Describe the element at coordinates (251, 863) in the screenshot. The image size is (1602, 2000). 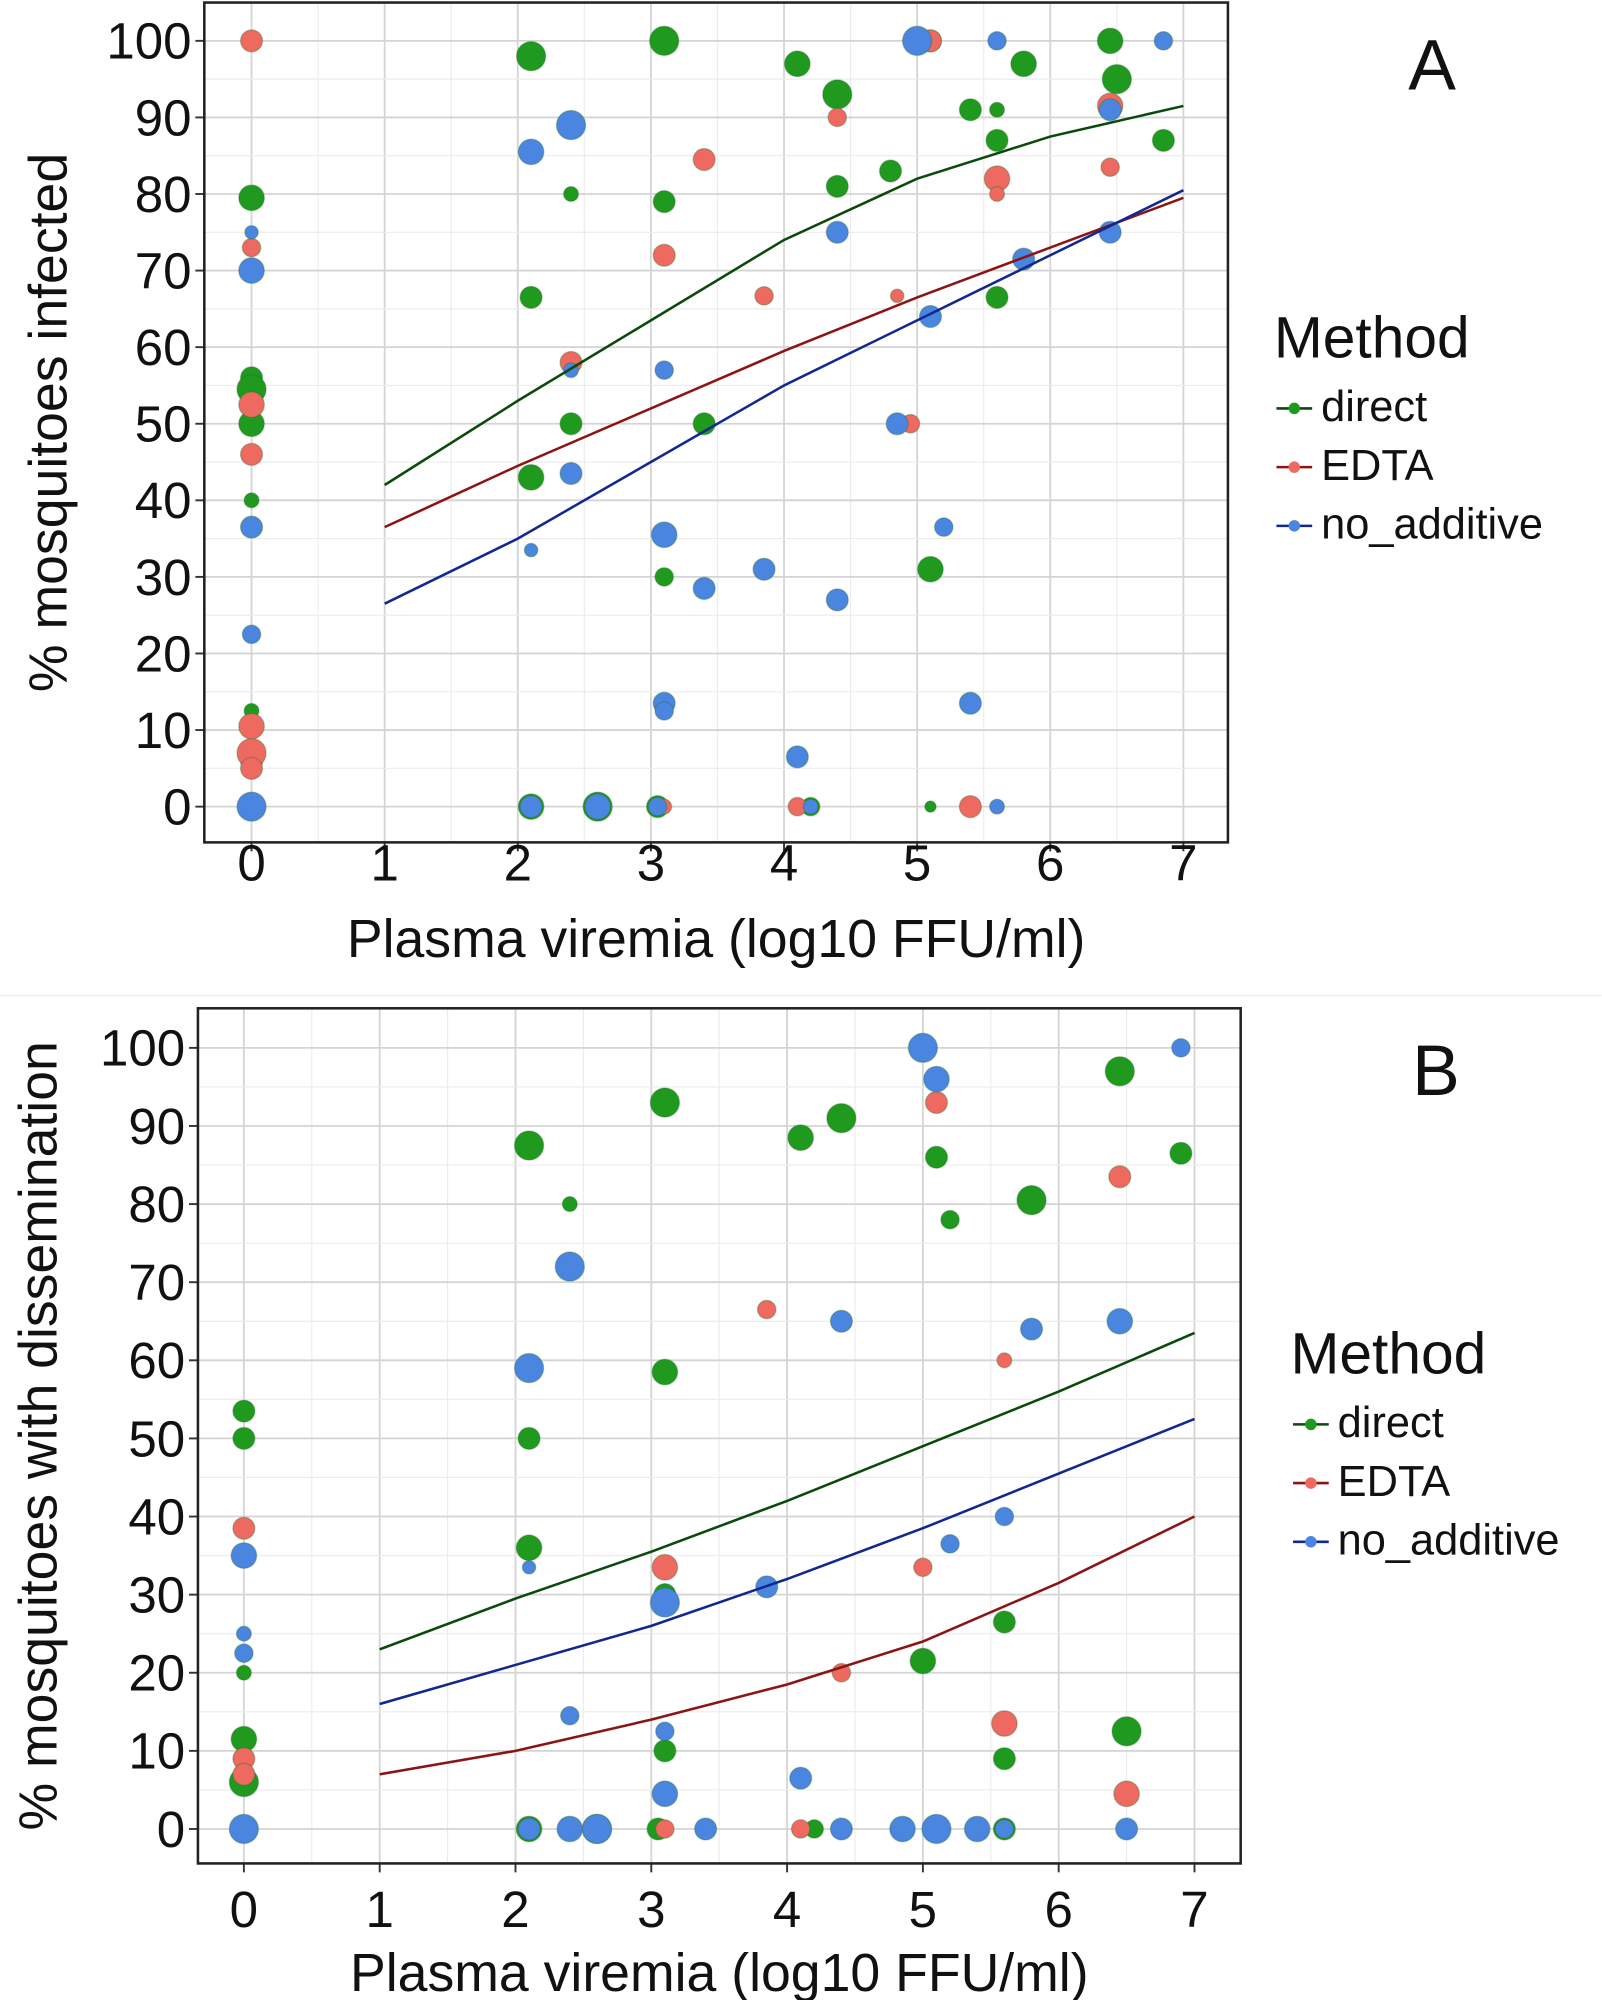
I see `x-tick-label: 0` at that location.